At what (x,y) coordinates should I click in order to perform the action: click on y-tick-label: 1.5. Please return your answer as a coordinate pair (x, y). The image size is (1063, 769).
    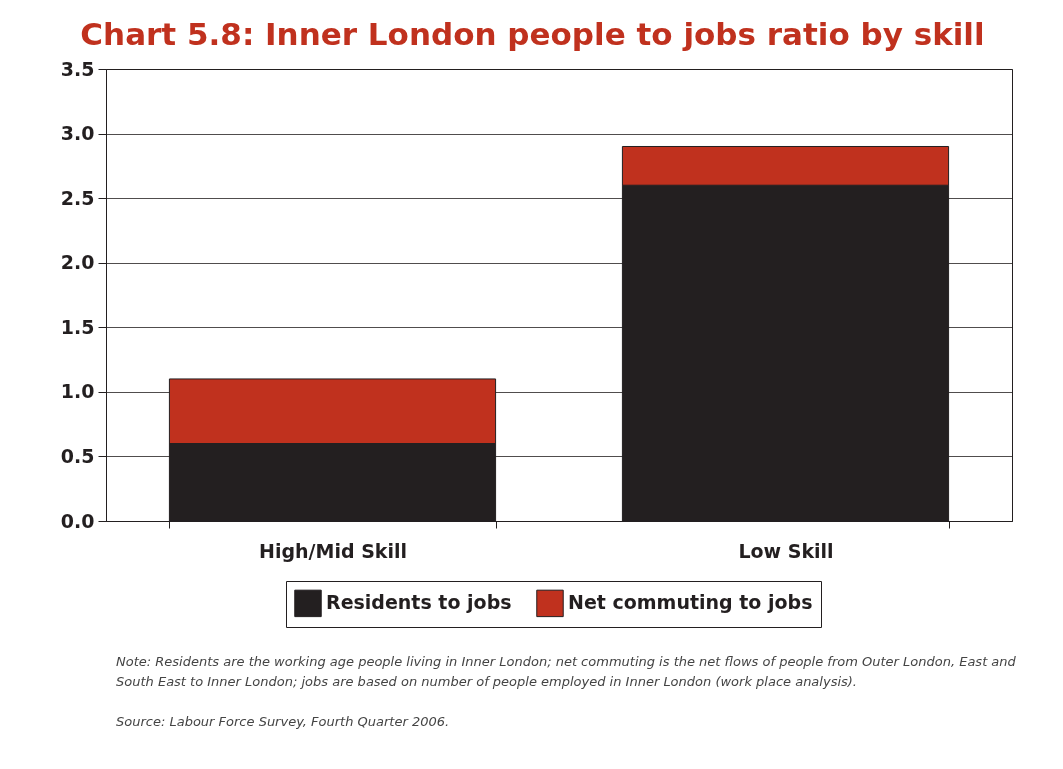
    Looking at the image, I should click on (77, 326).